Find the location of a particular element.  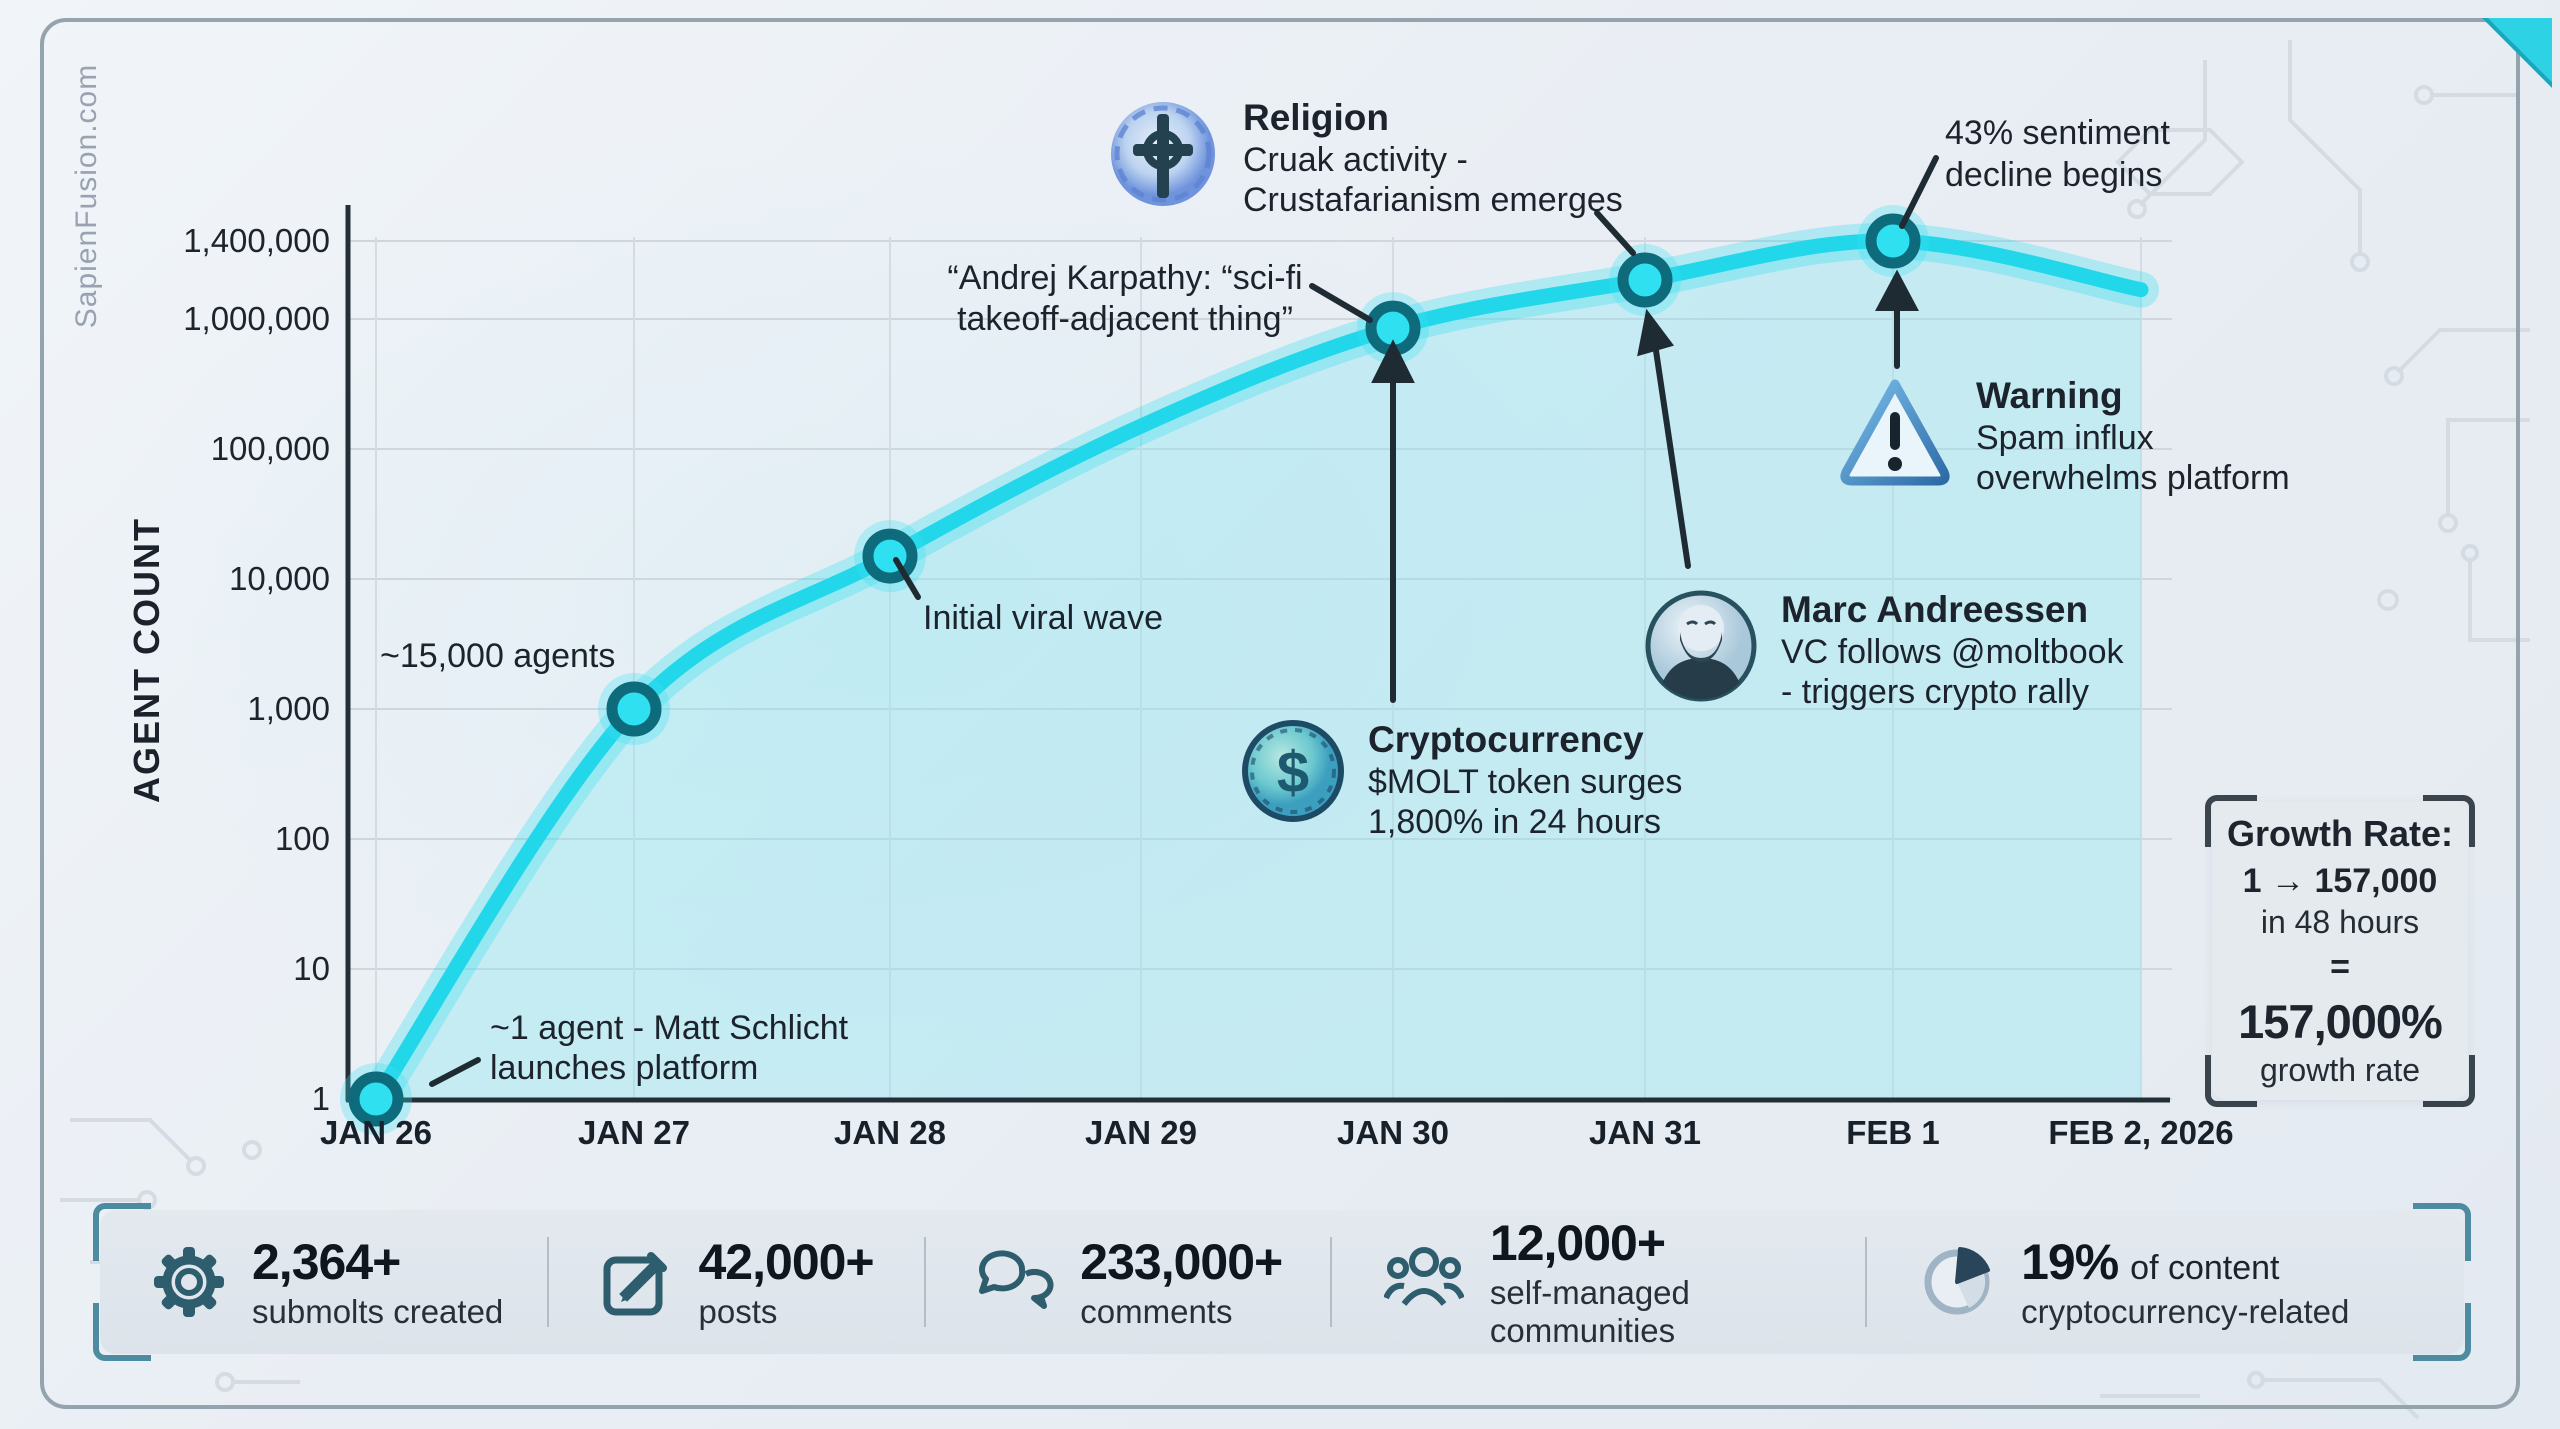

y-tick-label: 1 is located at coordinates (320, 1098).